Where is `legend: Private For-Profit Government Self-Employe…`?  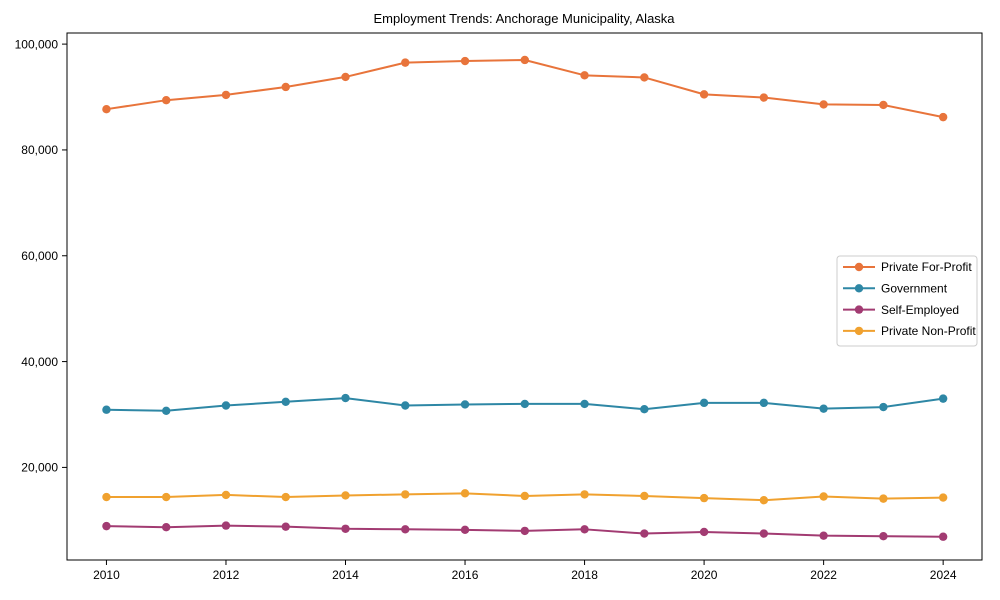
legend: Private For-Profit Government Self-Employe… is located at coordinates (907, 301).